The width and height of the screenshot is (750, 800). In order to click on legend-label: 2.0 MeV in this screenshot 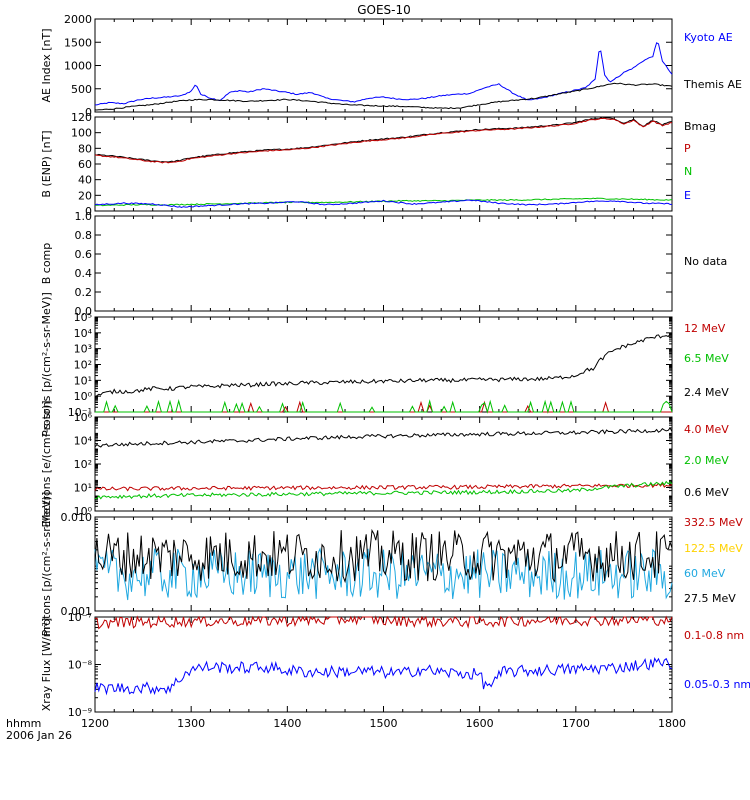, I will do `click(706, 460)`.